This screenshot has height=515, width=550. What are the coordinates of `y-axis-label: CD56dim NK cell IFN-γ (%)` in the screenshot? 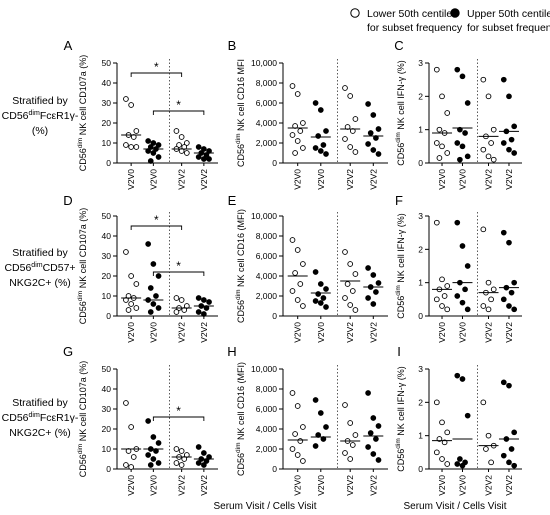 It's located at (400, 266).